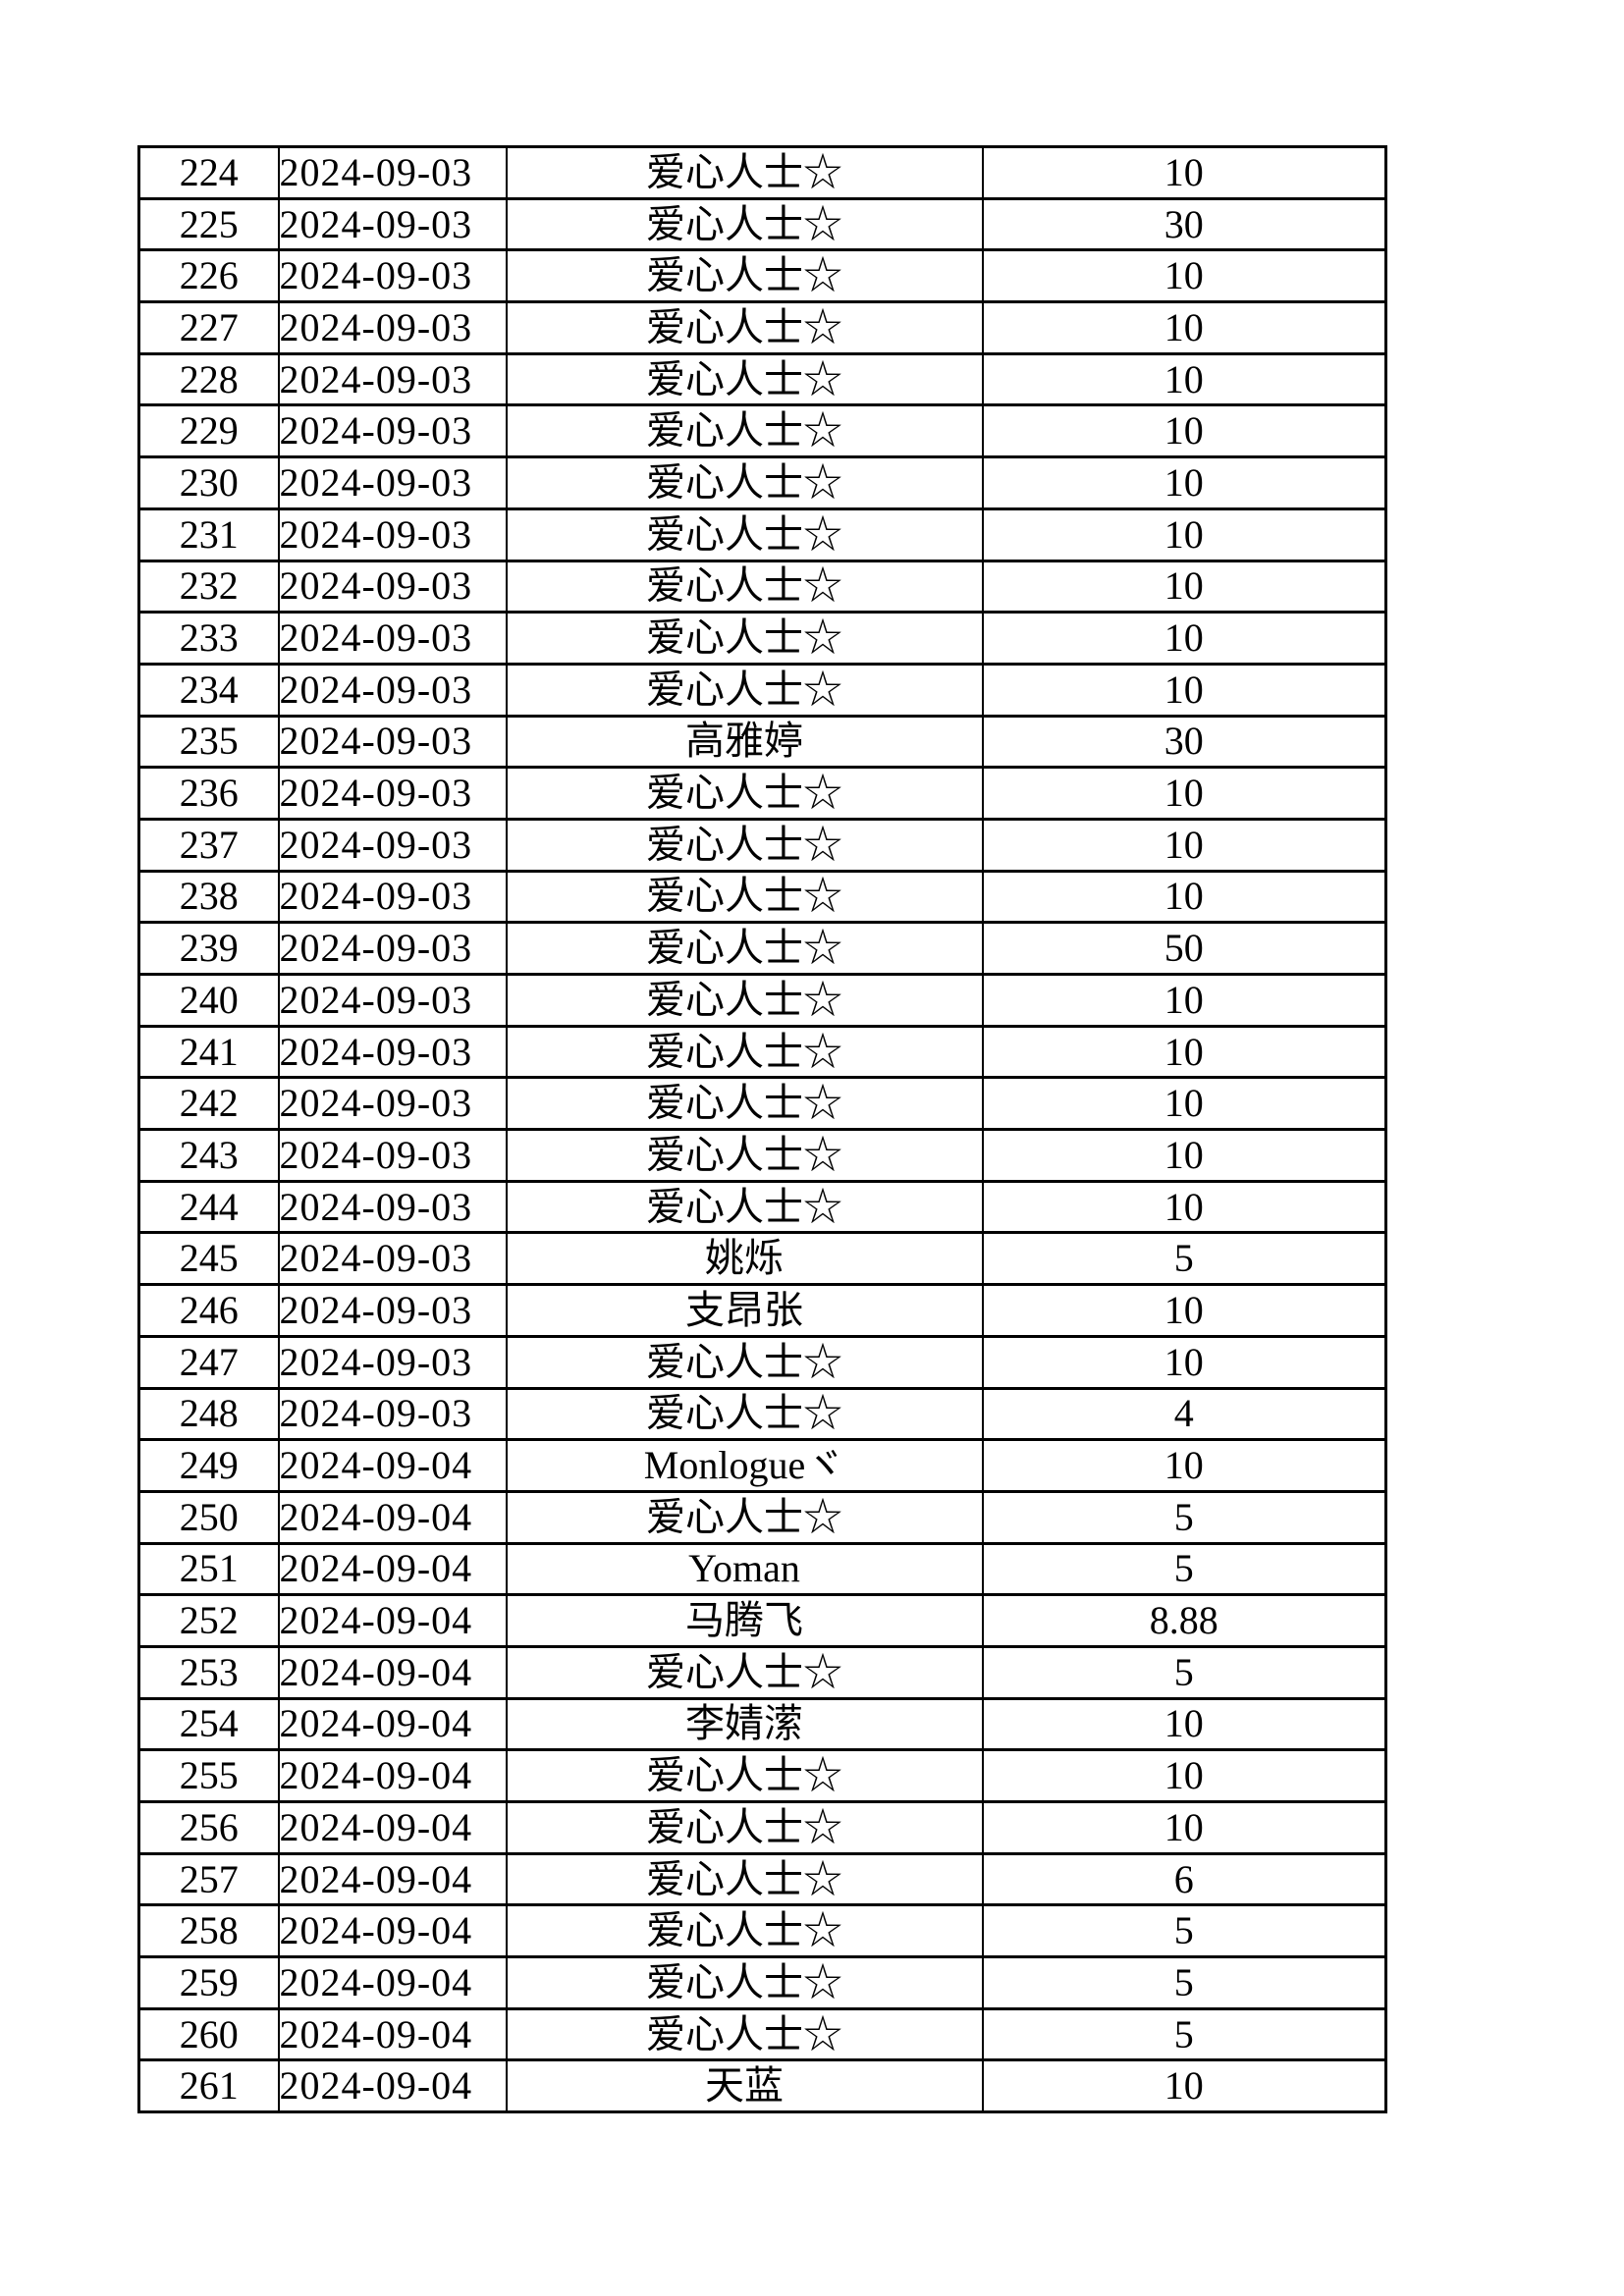 Image resolution: width=1624 pixels, height=2296 pixels. What do you see at coordinates (744, 742) in the screenshot?
I see `donor-name-cell: 高雅婷` at bounding box center [744, 742].